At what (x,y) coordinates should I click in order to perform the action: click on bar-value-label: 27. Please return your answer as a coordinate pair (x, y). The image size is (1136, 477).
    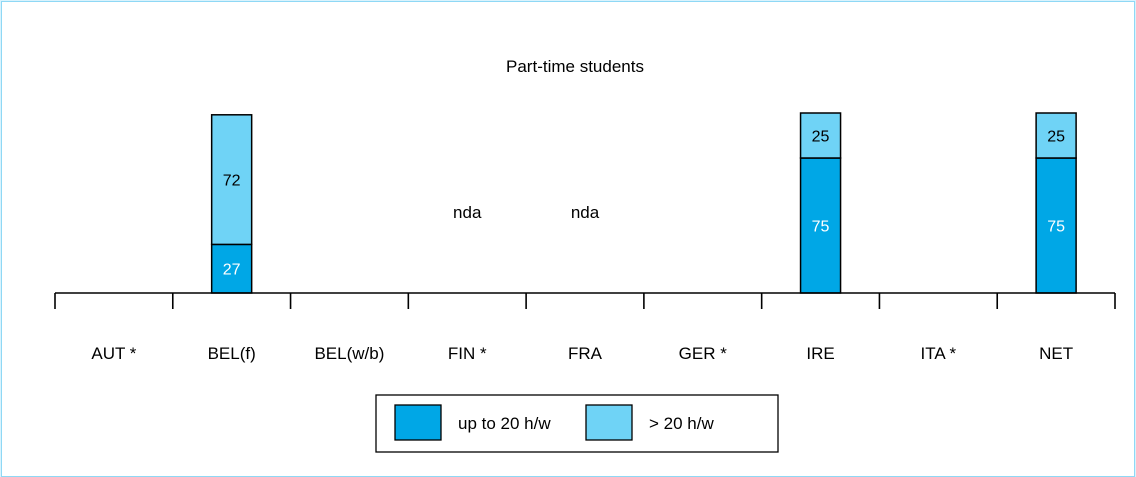
    Looking at the image, I should click on (232, 270).